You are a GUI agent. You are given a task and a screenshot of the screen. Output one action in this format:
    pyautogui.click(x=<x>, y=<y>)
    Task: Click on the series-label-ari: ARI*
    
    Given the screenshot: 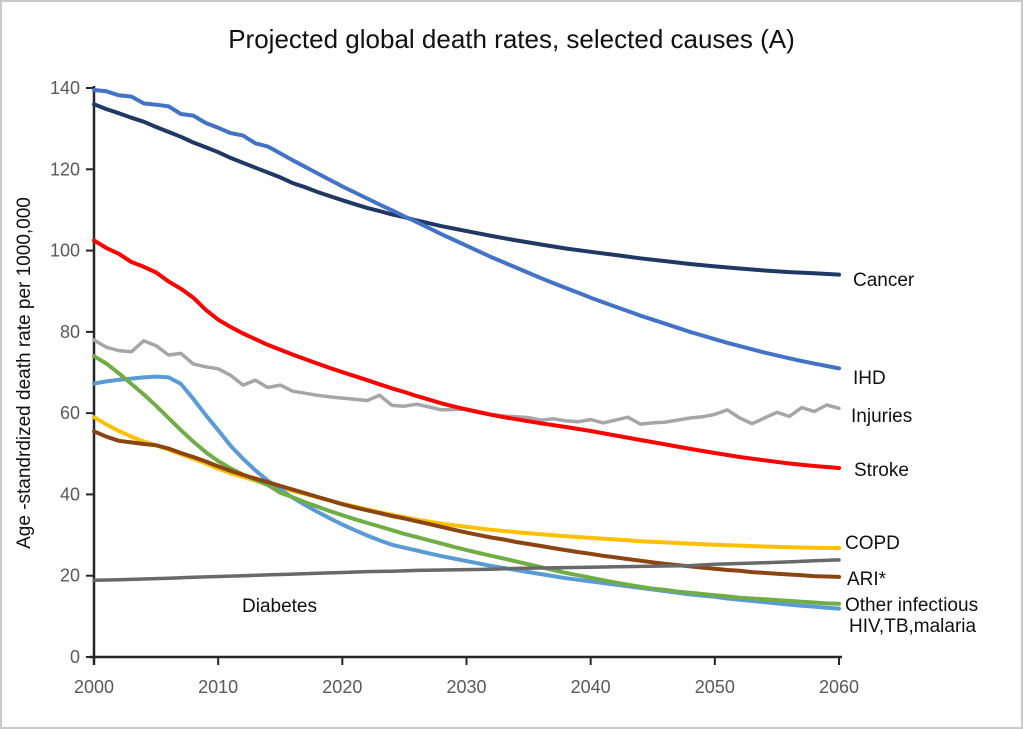 What is the action you would take?
    pyautogui.click(x=867, y=579)
    